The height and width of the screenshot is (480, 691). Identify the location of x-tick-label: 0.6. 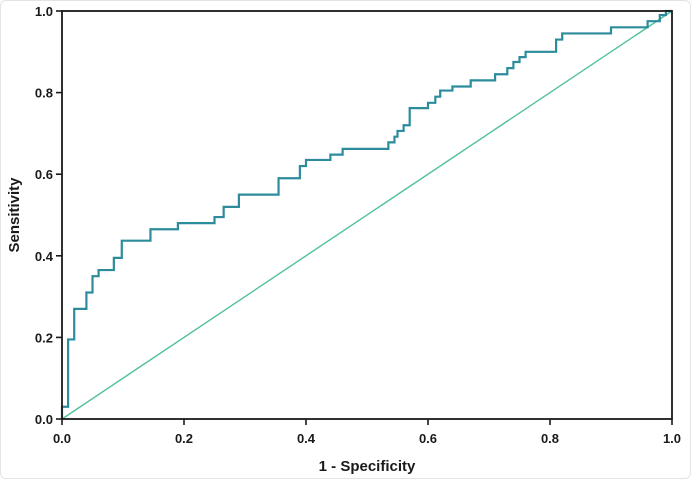
(428, 438).